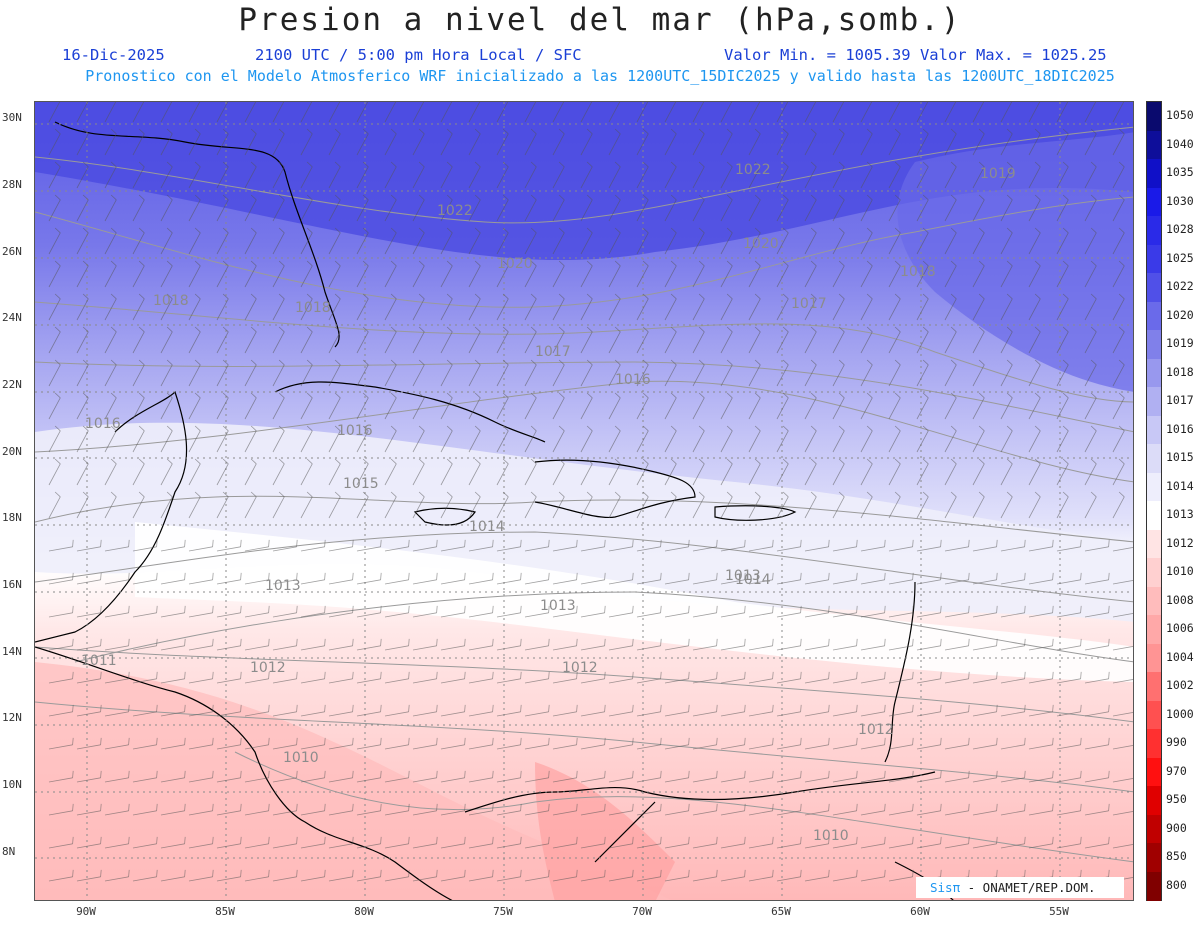 This screenshot has width=1200, height=927. I want to click on isobar-label: 1017, so click(809, 304).